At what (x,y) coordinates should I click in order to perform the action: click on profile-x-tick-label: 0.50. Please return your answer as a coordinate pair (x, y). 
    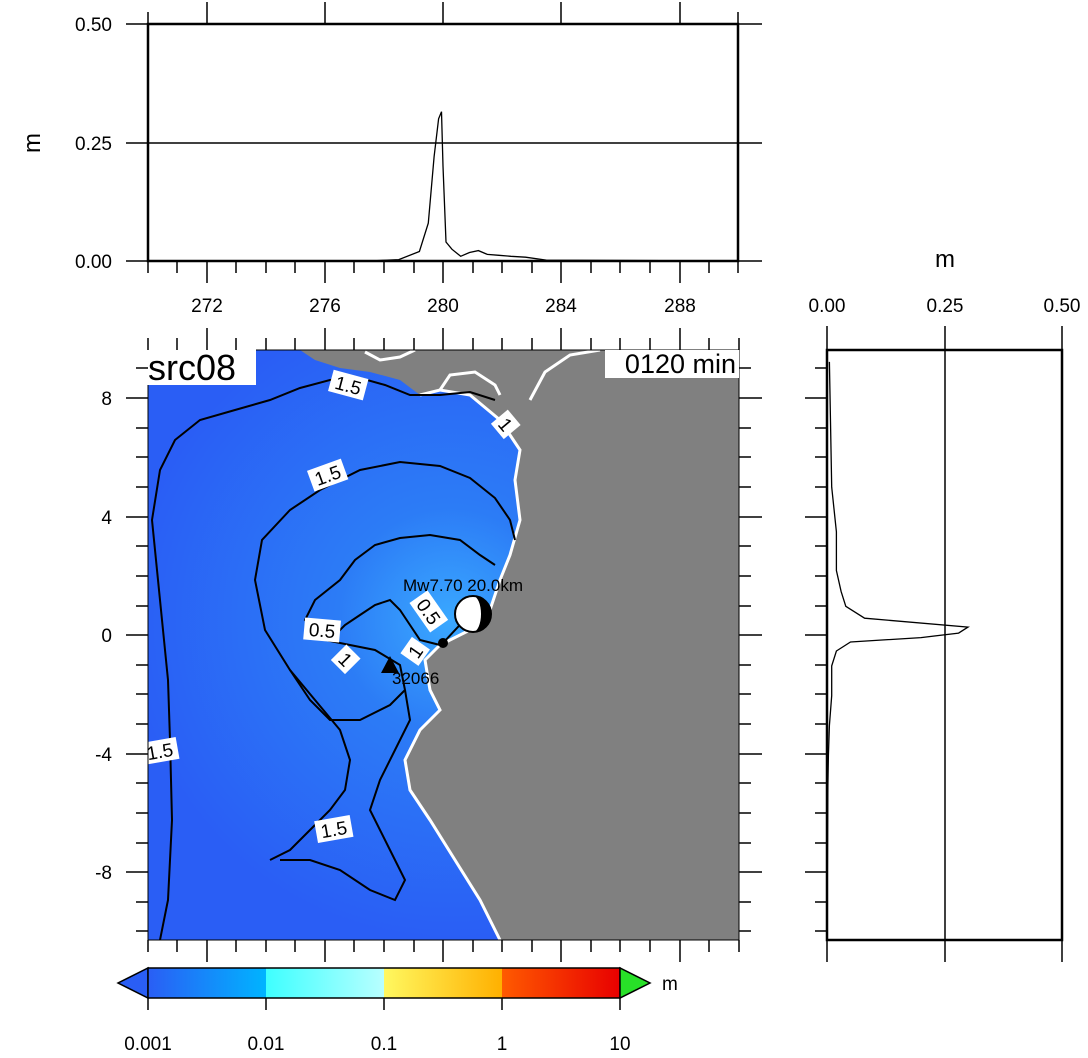
    Looking at the image, I should click on (1062, 306).